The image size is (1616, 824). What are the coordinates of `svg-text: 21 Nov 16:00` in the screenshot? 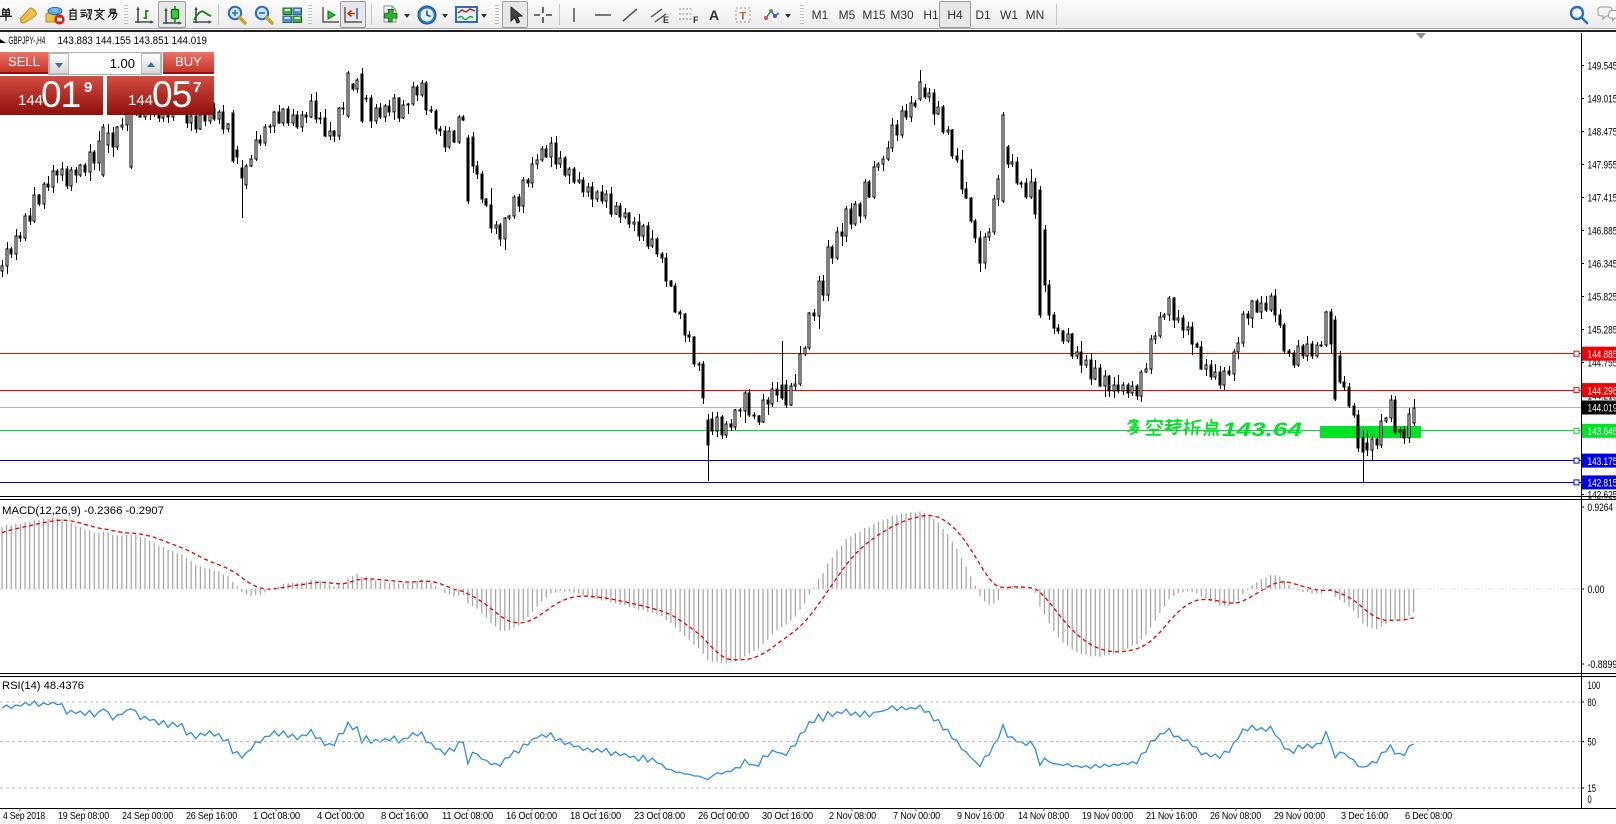 It's located at (1172, 816).